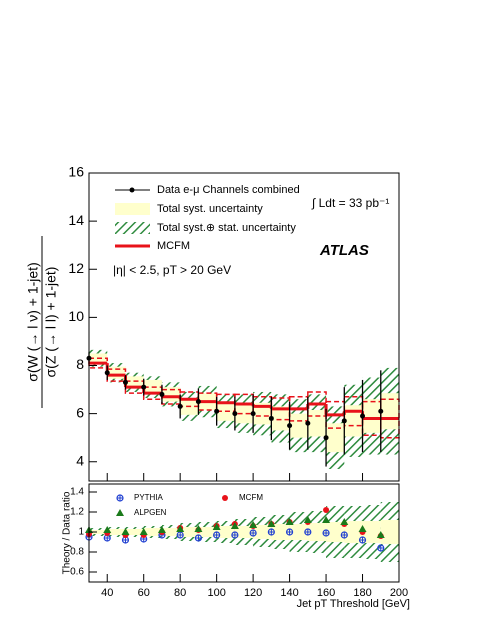 The image size is (491, 635). I want to click on annotation: |η| < 2.5, pT > 20 GeV, so click(172, 270).